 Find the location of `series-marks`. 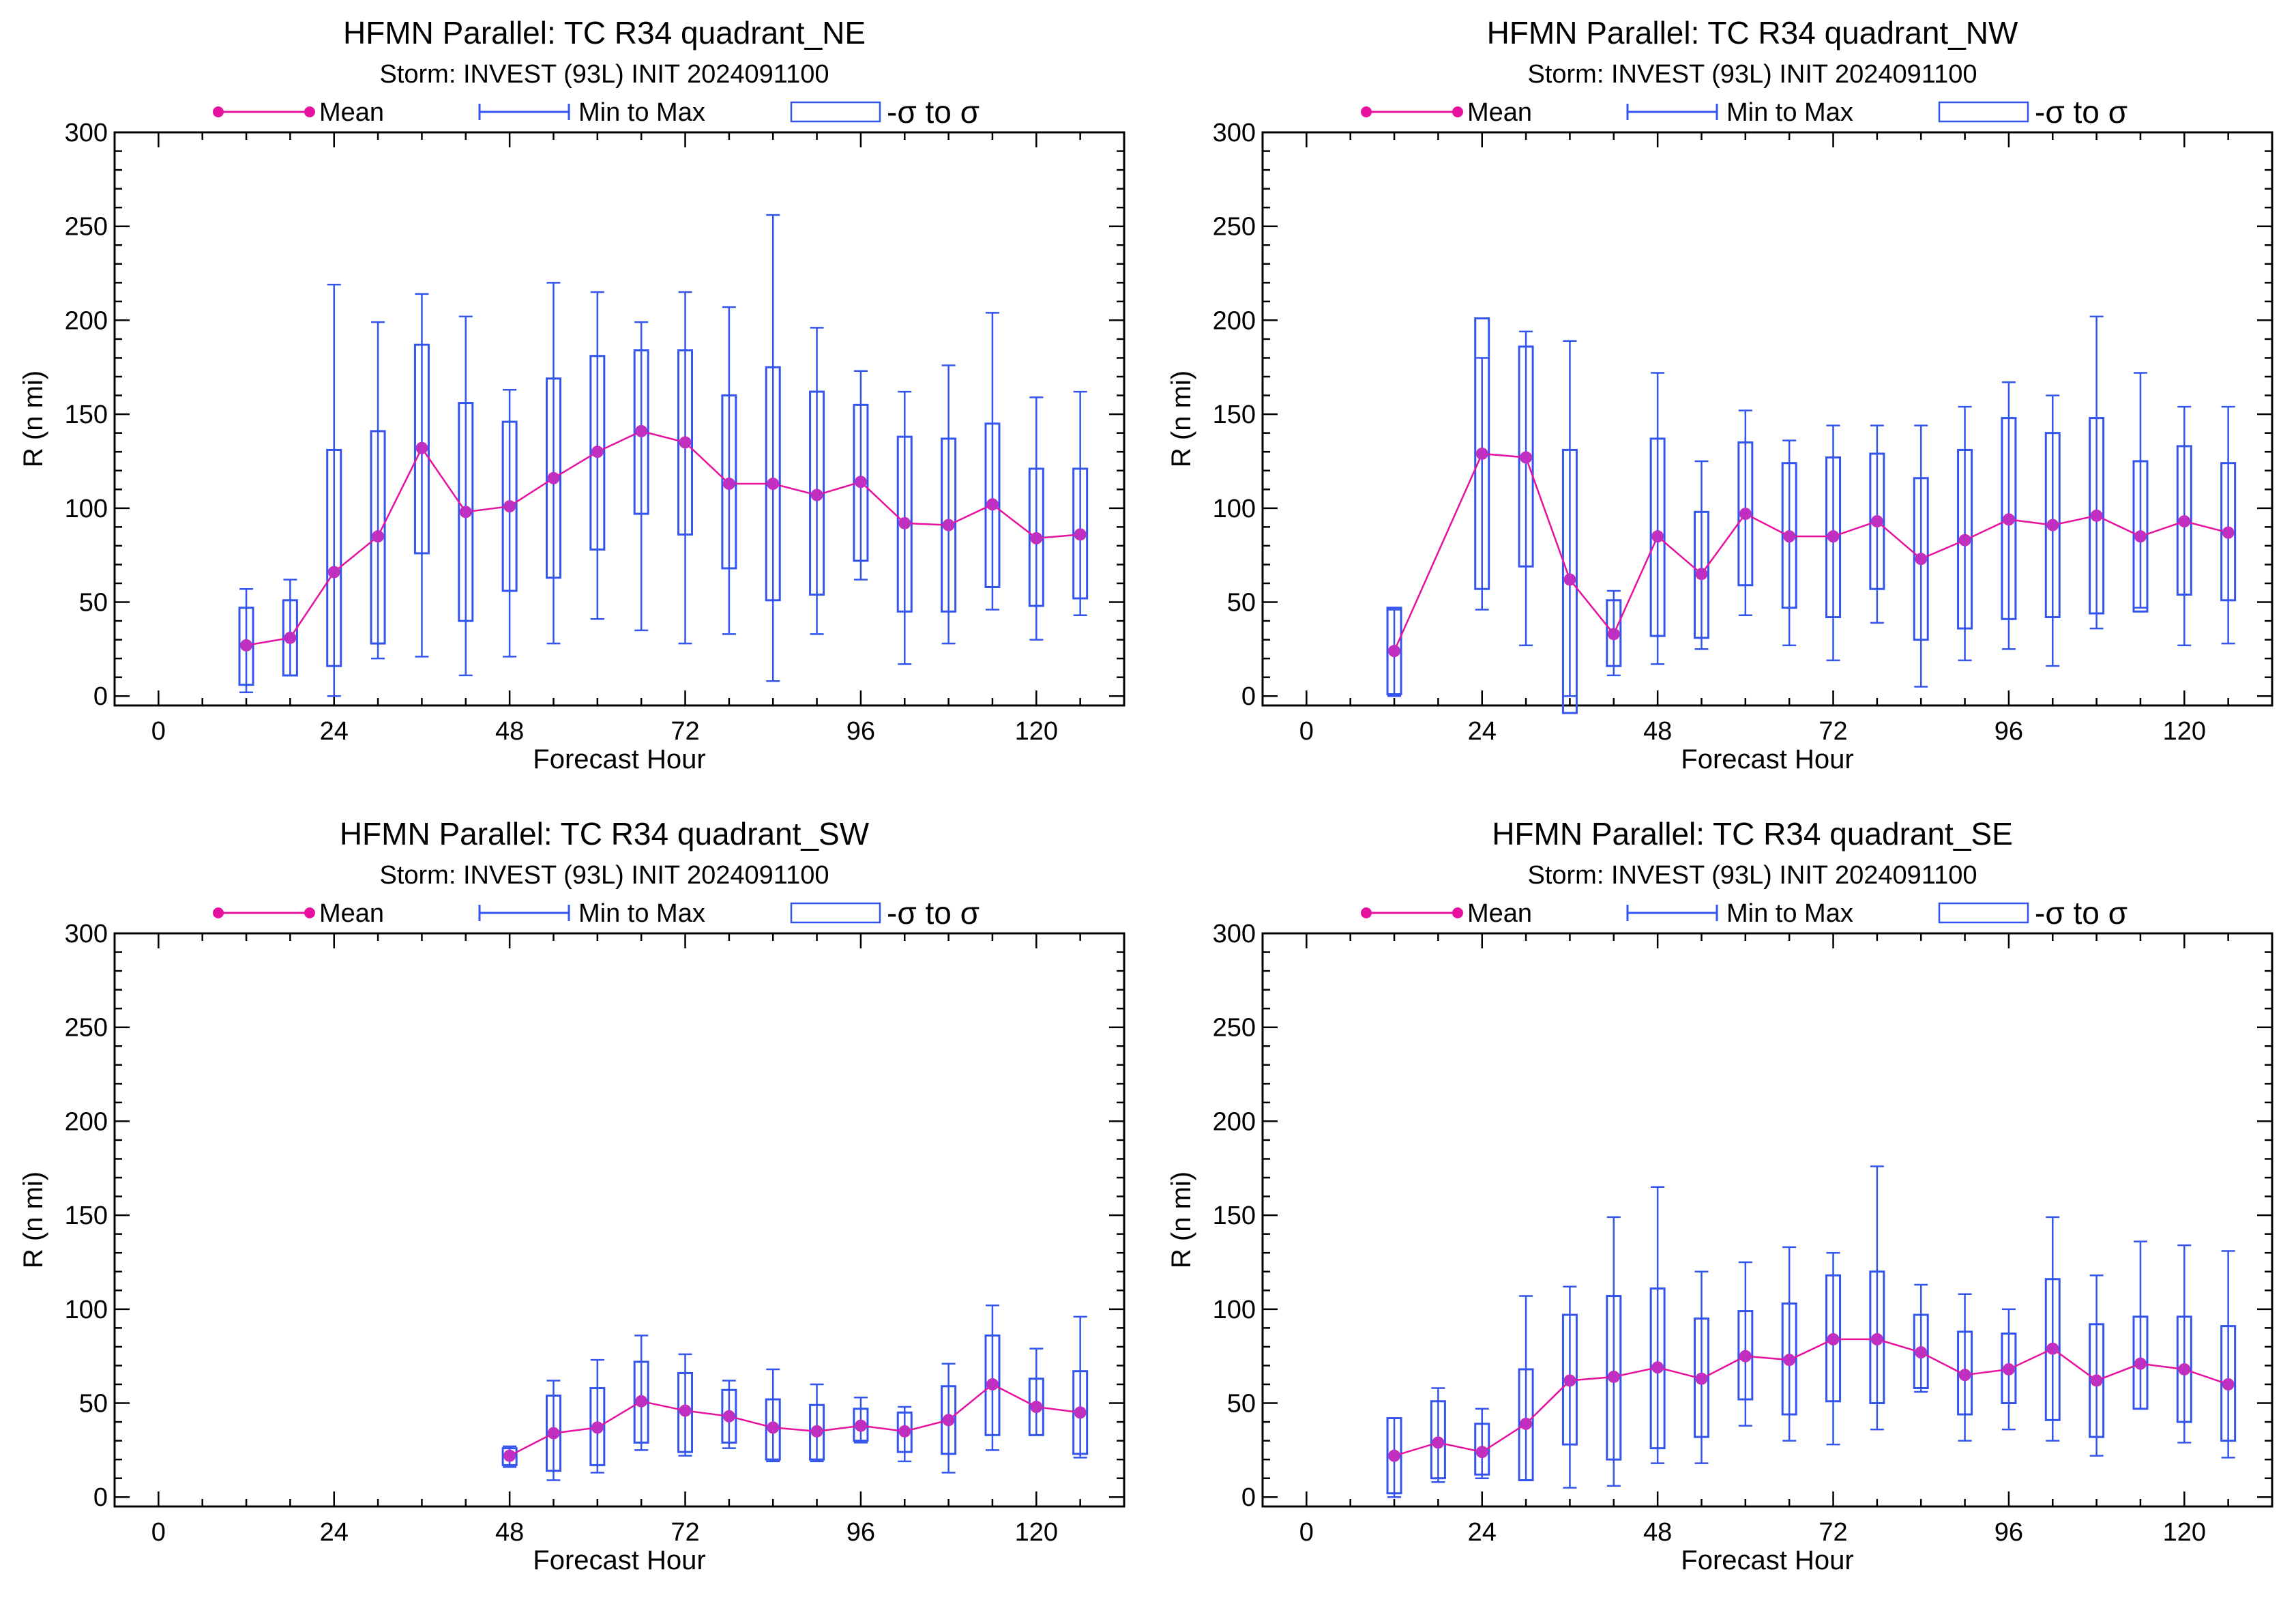

series-marks is located at coordinates (663, 456).